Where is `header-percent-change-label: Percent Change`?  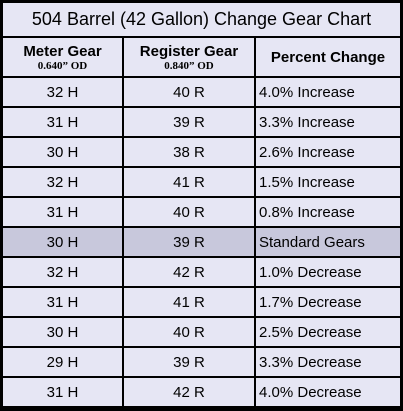 header-percent-change-label: Percent Change is located at coordinates (328, 57).